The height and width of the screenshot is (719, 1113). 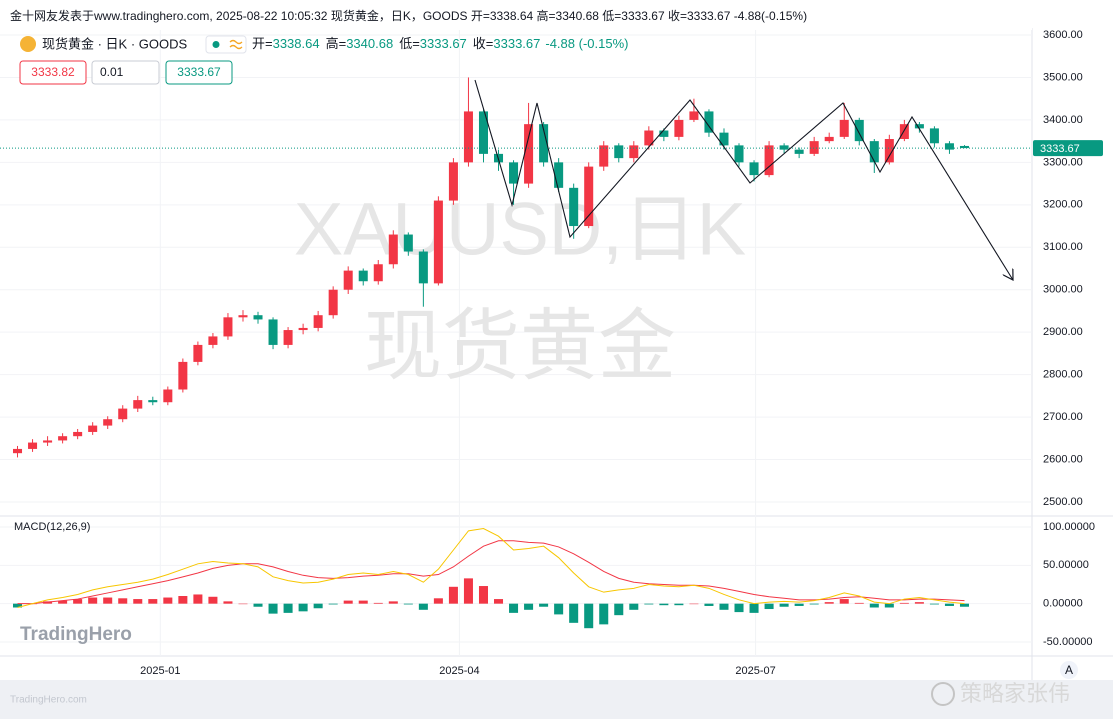 I want to click on scale-button: A, so click(x=1069, y=670).